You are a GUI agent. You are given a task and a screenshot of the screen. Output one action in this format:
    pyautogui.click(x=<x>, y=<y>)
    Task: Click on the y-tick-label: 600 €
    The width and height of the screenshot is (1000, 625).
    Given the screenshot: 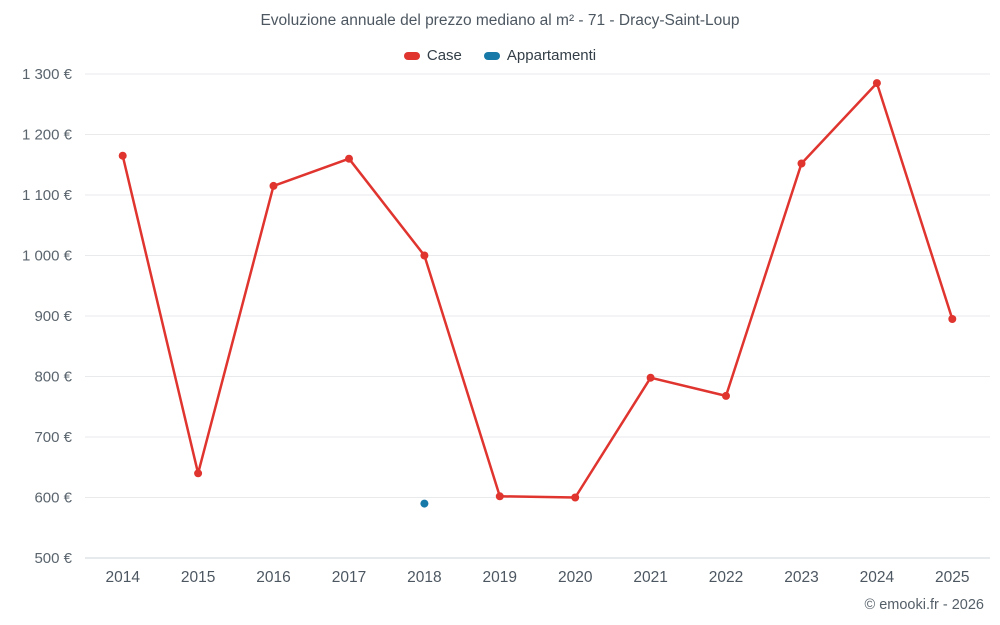 What is the action you would take?
    pyautogui.click(x=53, y=498)
    